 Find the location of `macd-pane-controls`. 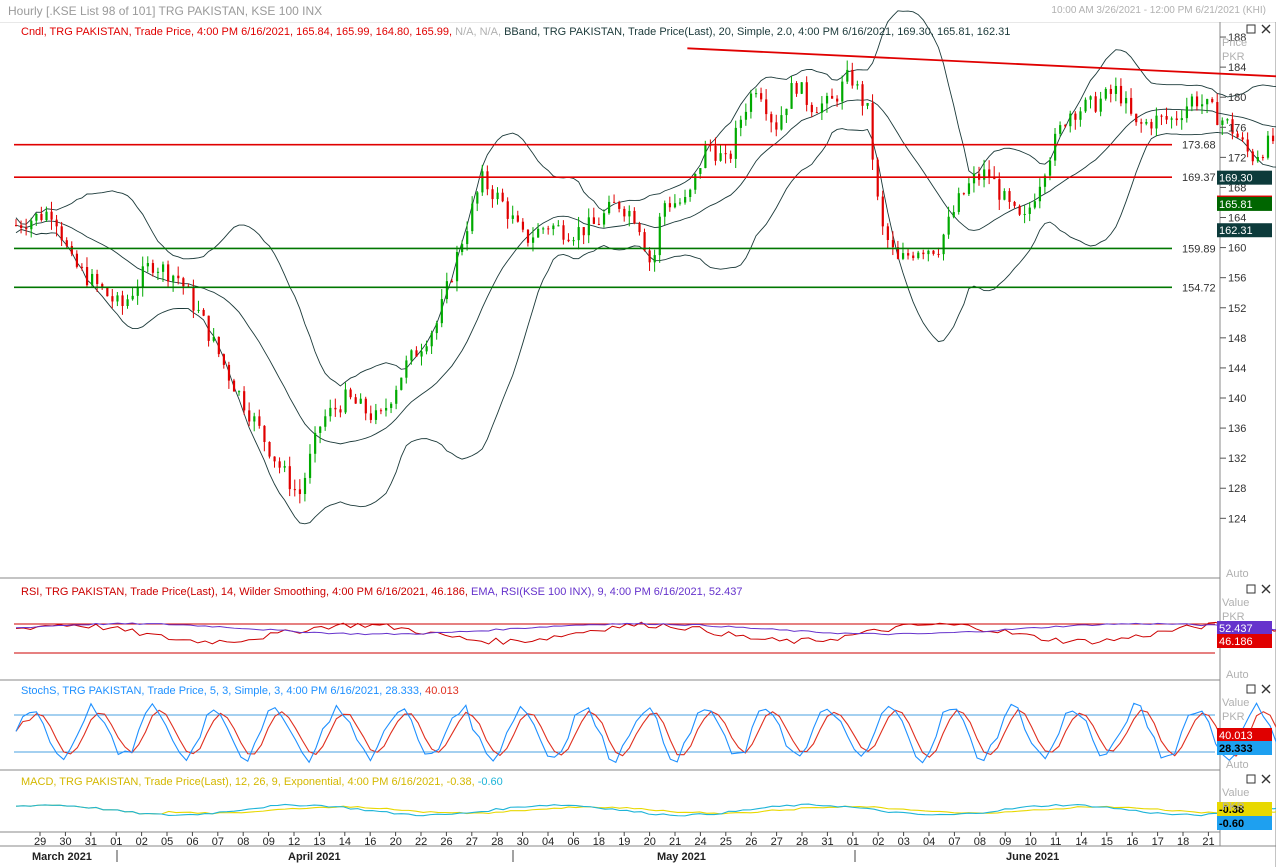

macd-pane-controls is located at coordinates (1258, 779).